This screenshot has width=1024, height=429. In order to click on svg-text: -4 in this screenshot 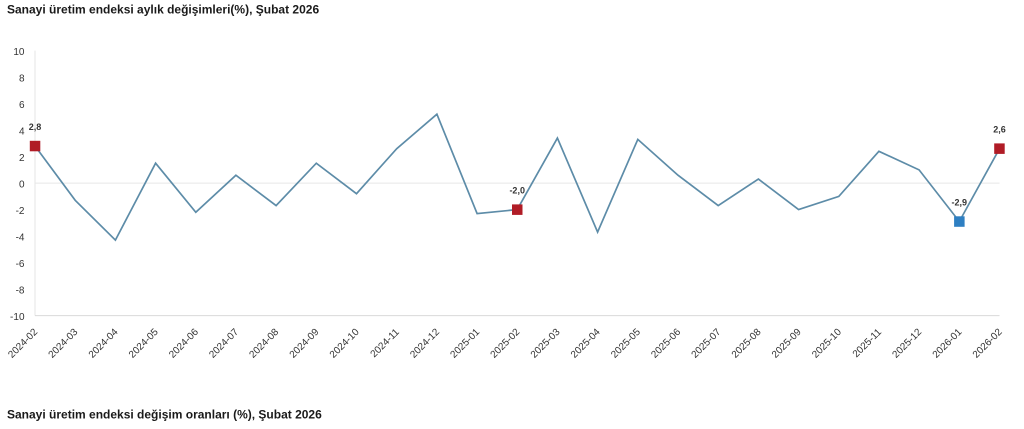, I will do `click(20, 238)`.